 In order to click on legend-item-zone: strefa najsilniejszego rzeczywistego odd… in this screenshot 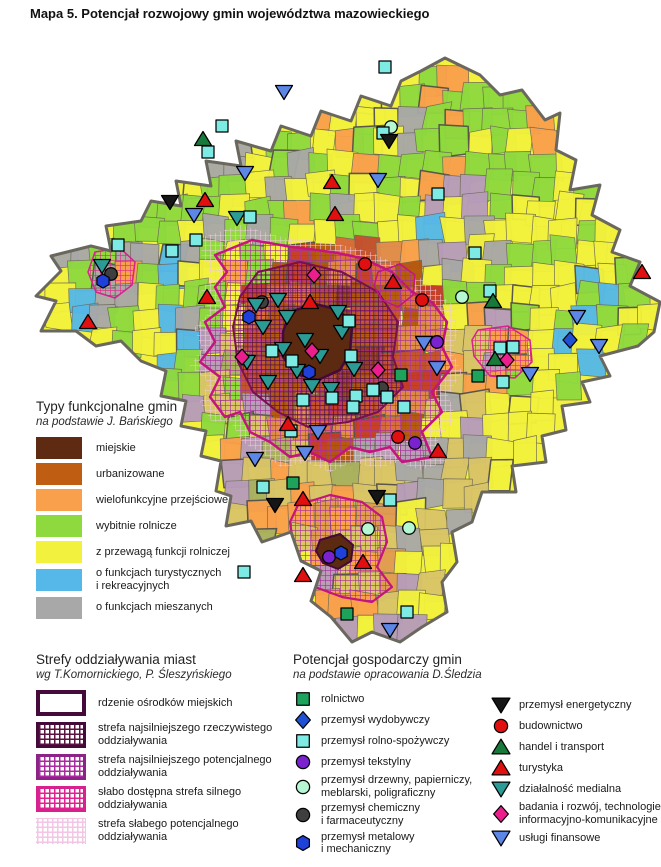, I will do `click(163, 735)`.